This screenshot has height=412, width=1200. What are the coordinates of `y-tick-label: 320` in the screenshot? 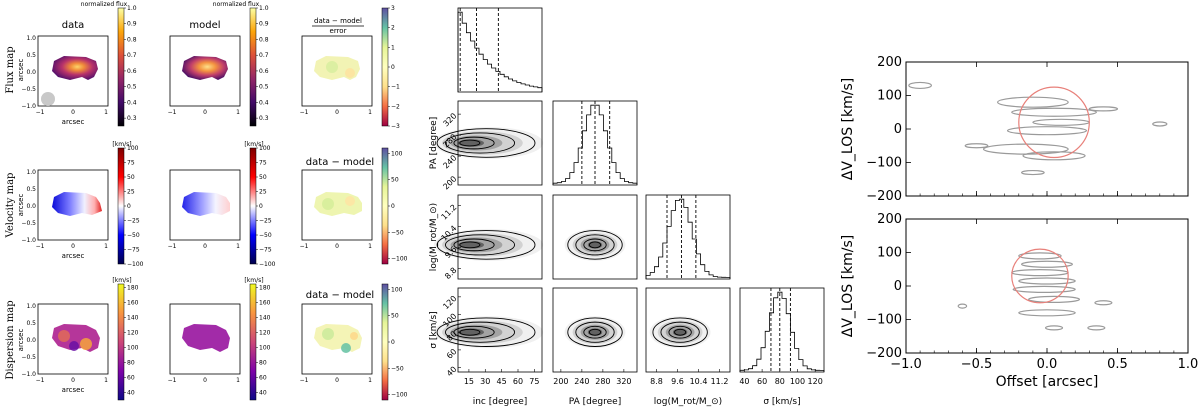 It's located at (449, 119).